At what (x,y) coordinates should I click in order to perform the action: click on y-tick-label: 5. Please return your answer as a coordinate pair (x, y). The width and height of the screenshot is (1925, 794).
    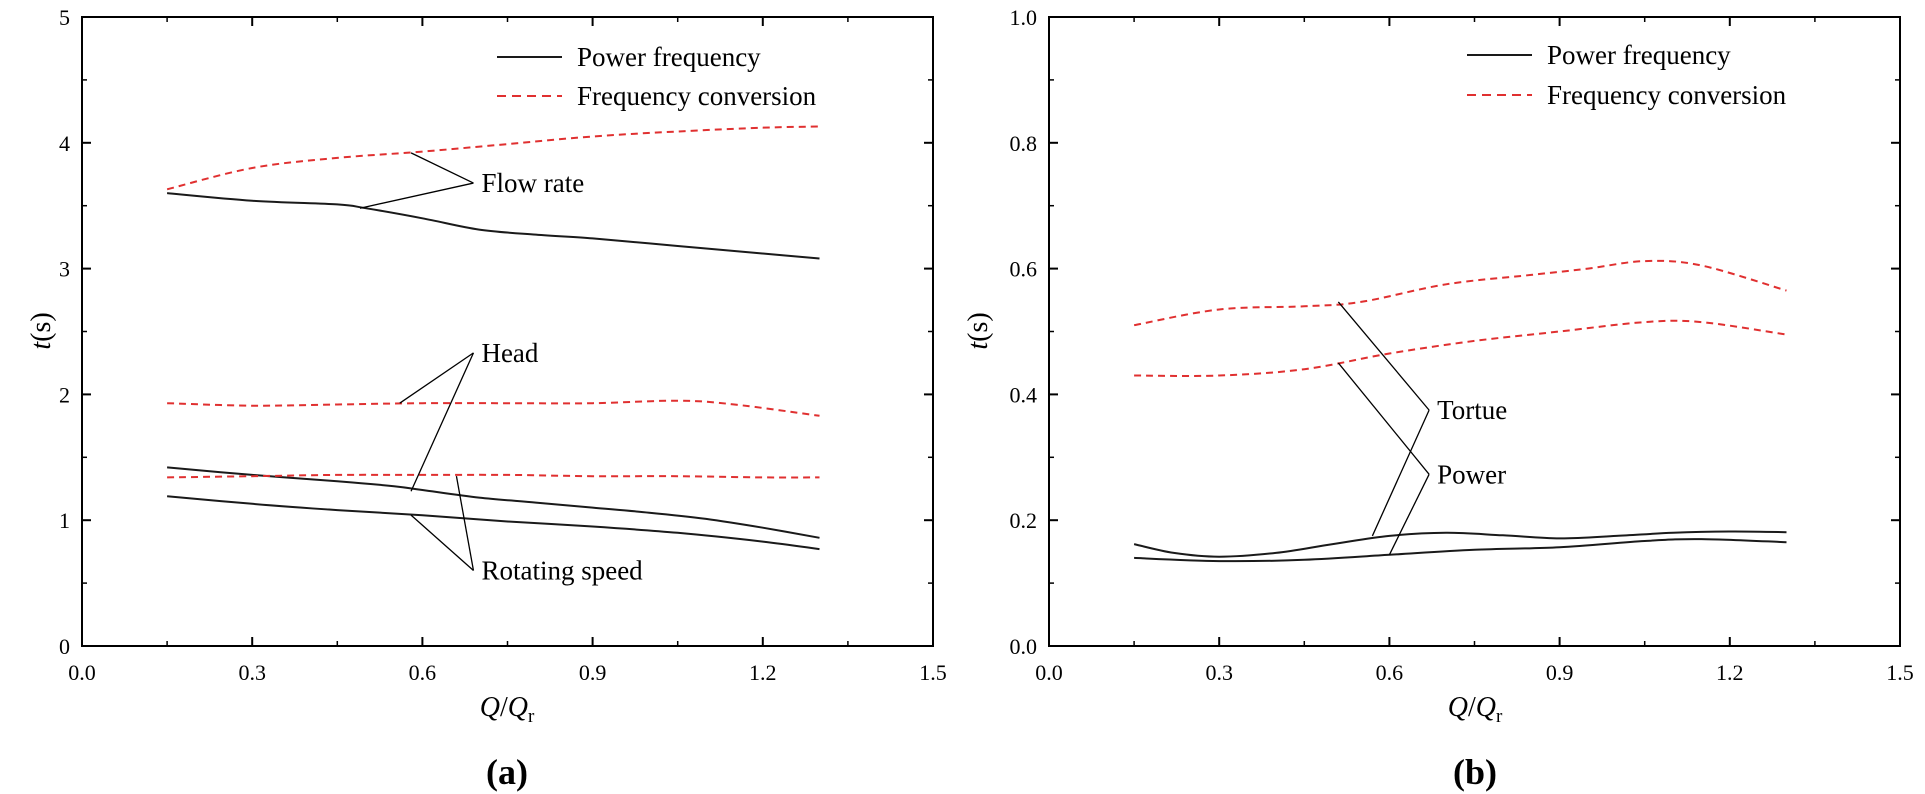
    Looking at the image, I should click on (64, 17).